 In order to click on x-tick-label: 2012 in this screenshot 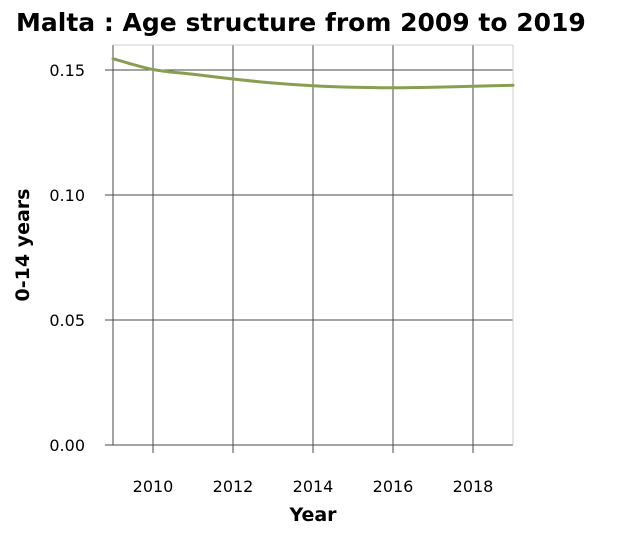, I will do `click(233, 486)`.